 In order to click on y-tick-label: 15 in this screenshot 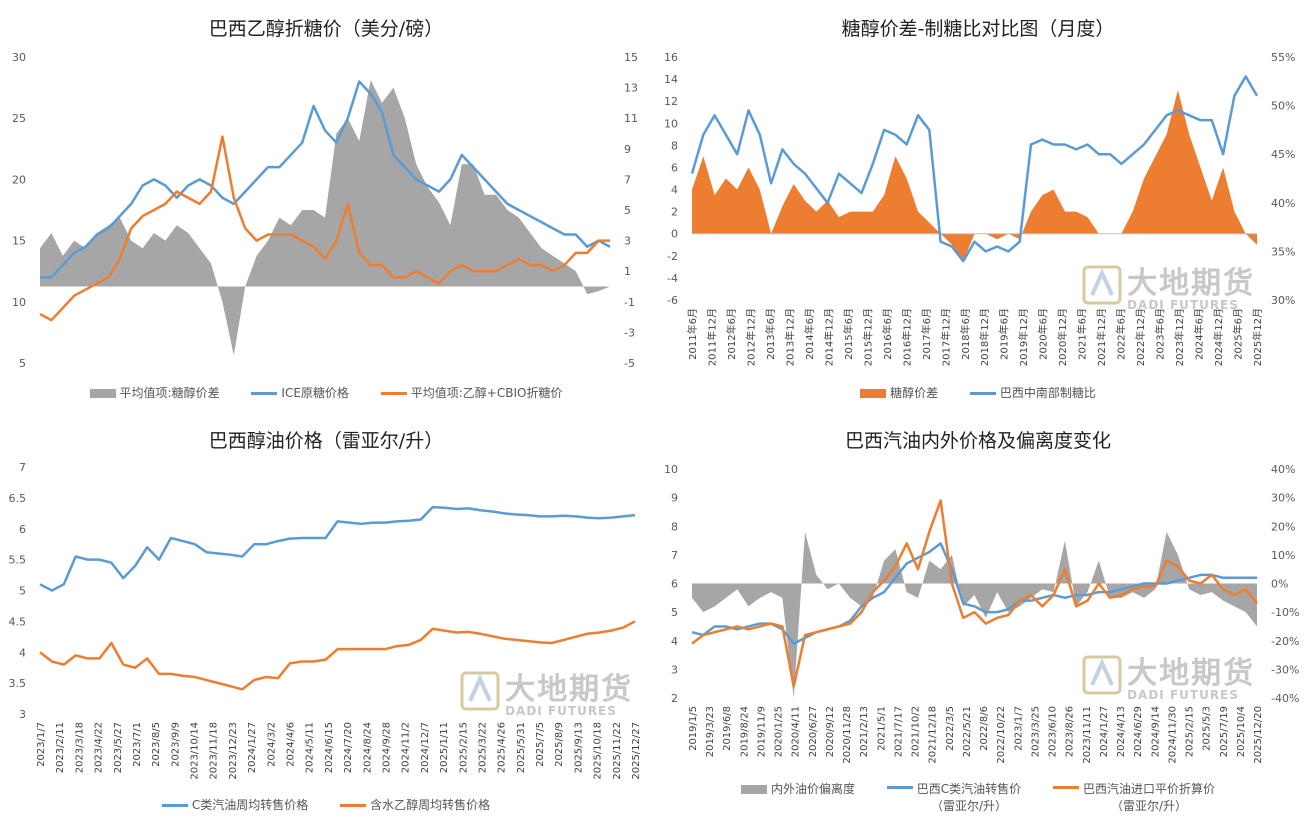, I will do `click(19, 241)`.